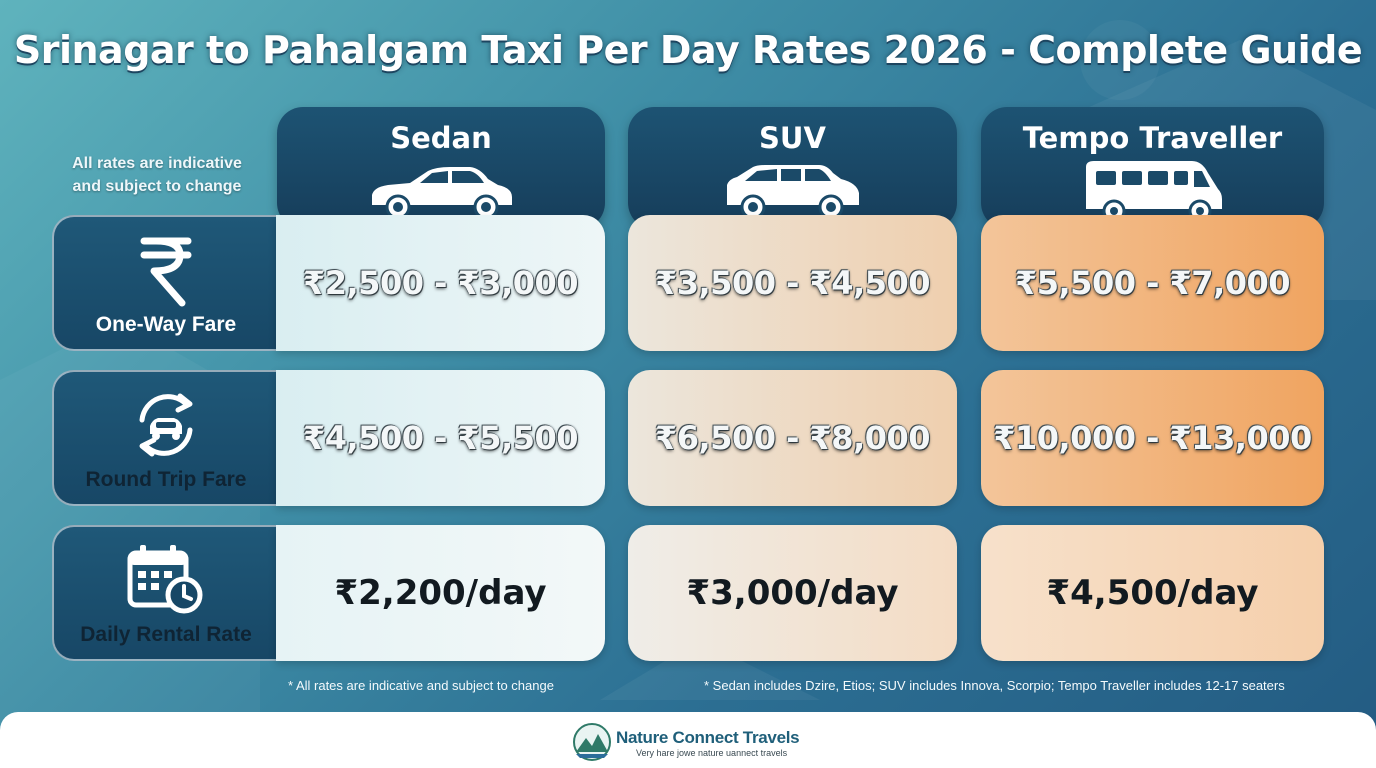 The height and width of the screenshot is (768, 1376). What do you see at coordinates (166, 425) in the screenshot?
I see `round-trip-car-icon` at bounding box center [166, 425].